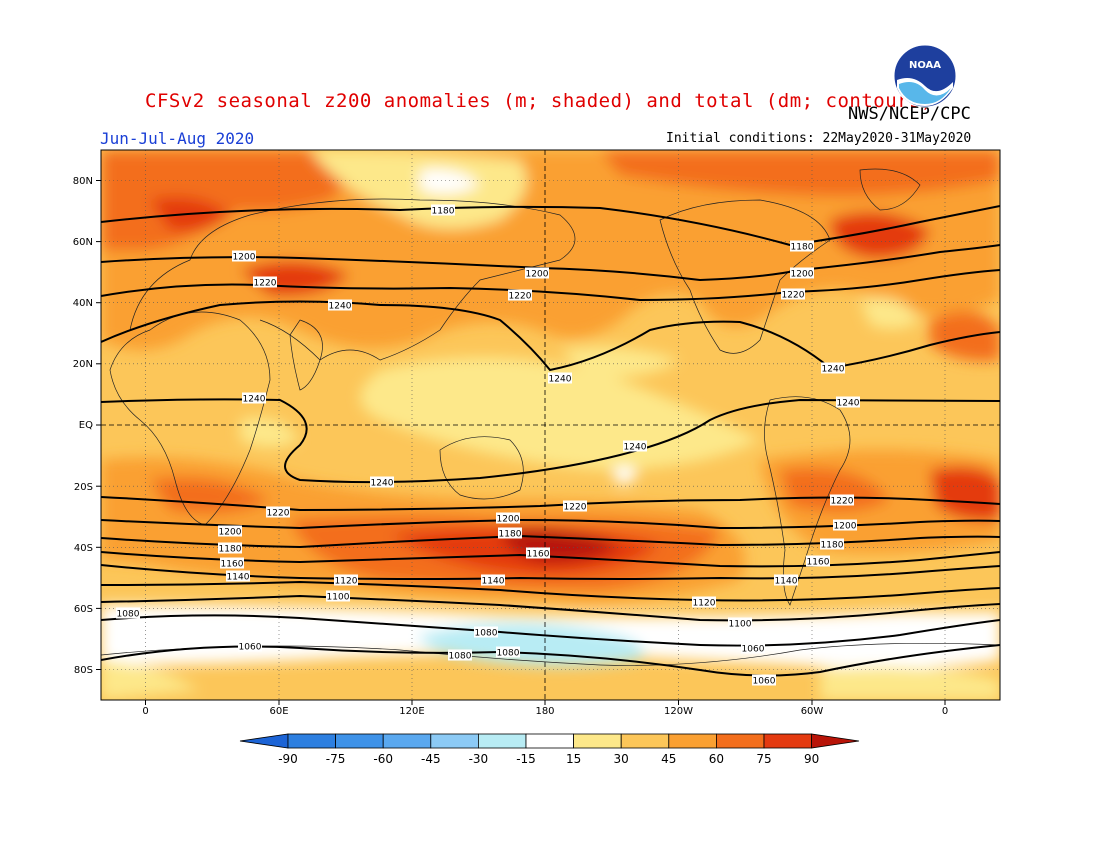  What do you see at coordinates (550, 630) in the screenshot?
I see `contour-1080-south` at bounding box center [550, 630].